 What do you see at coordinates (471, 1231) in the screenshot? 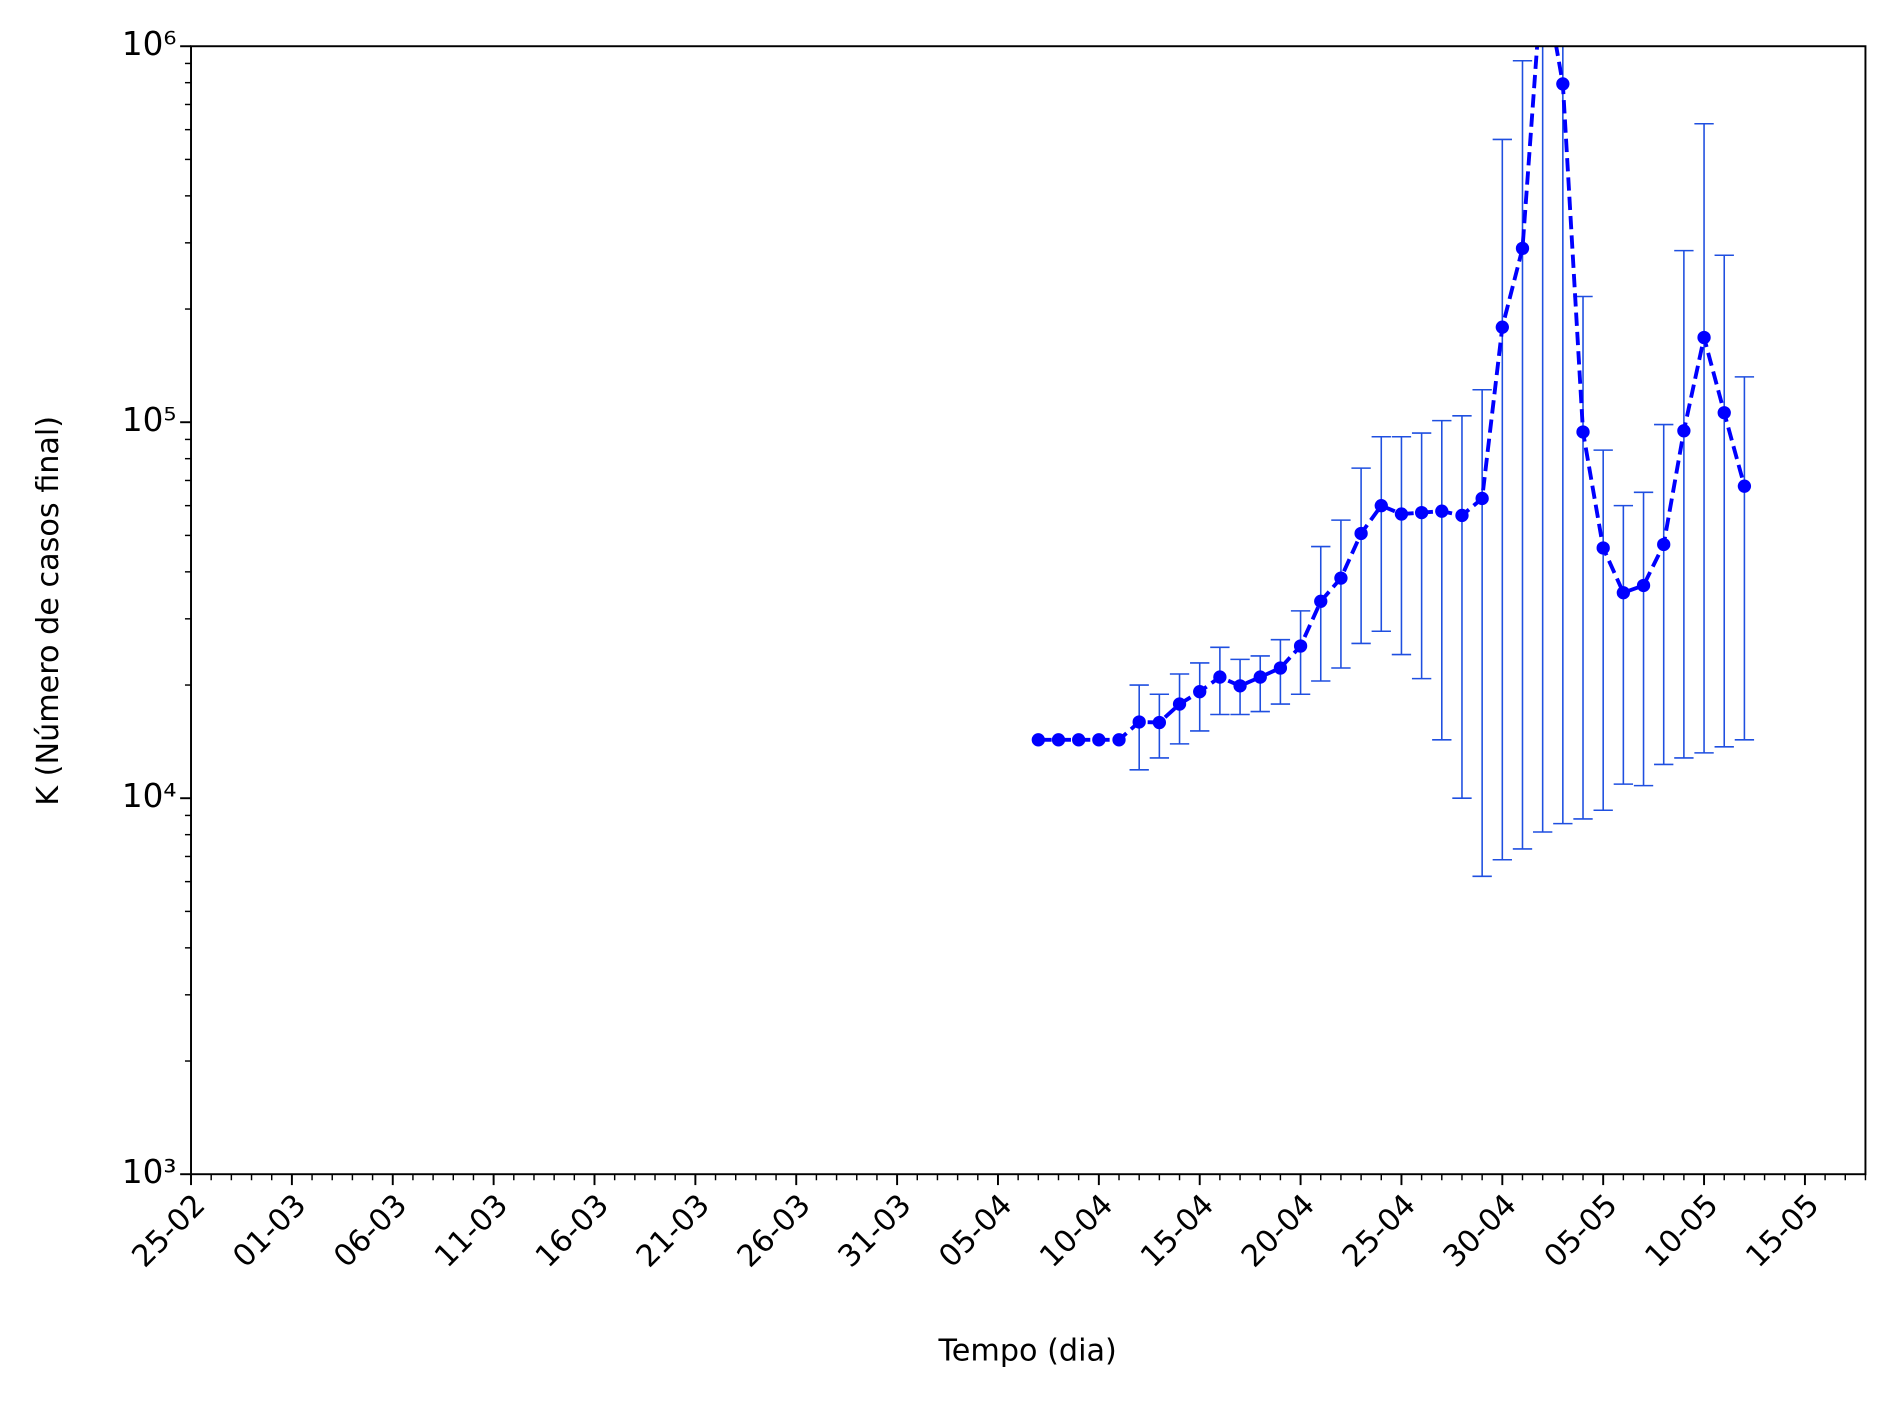
I see `x-tick-label: 11-03` at bounding box center [471, 1231].